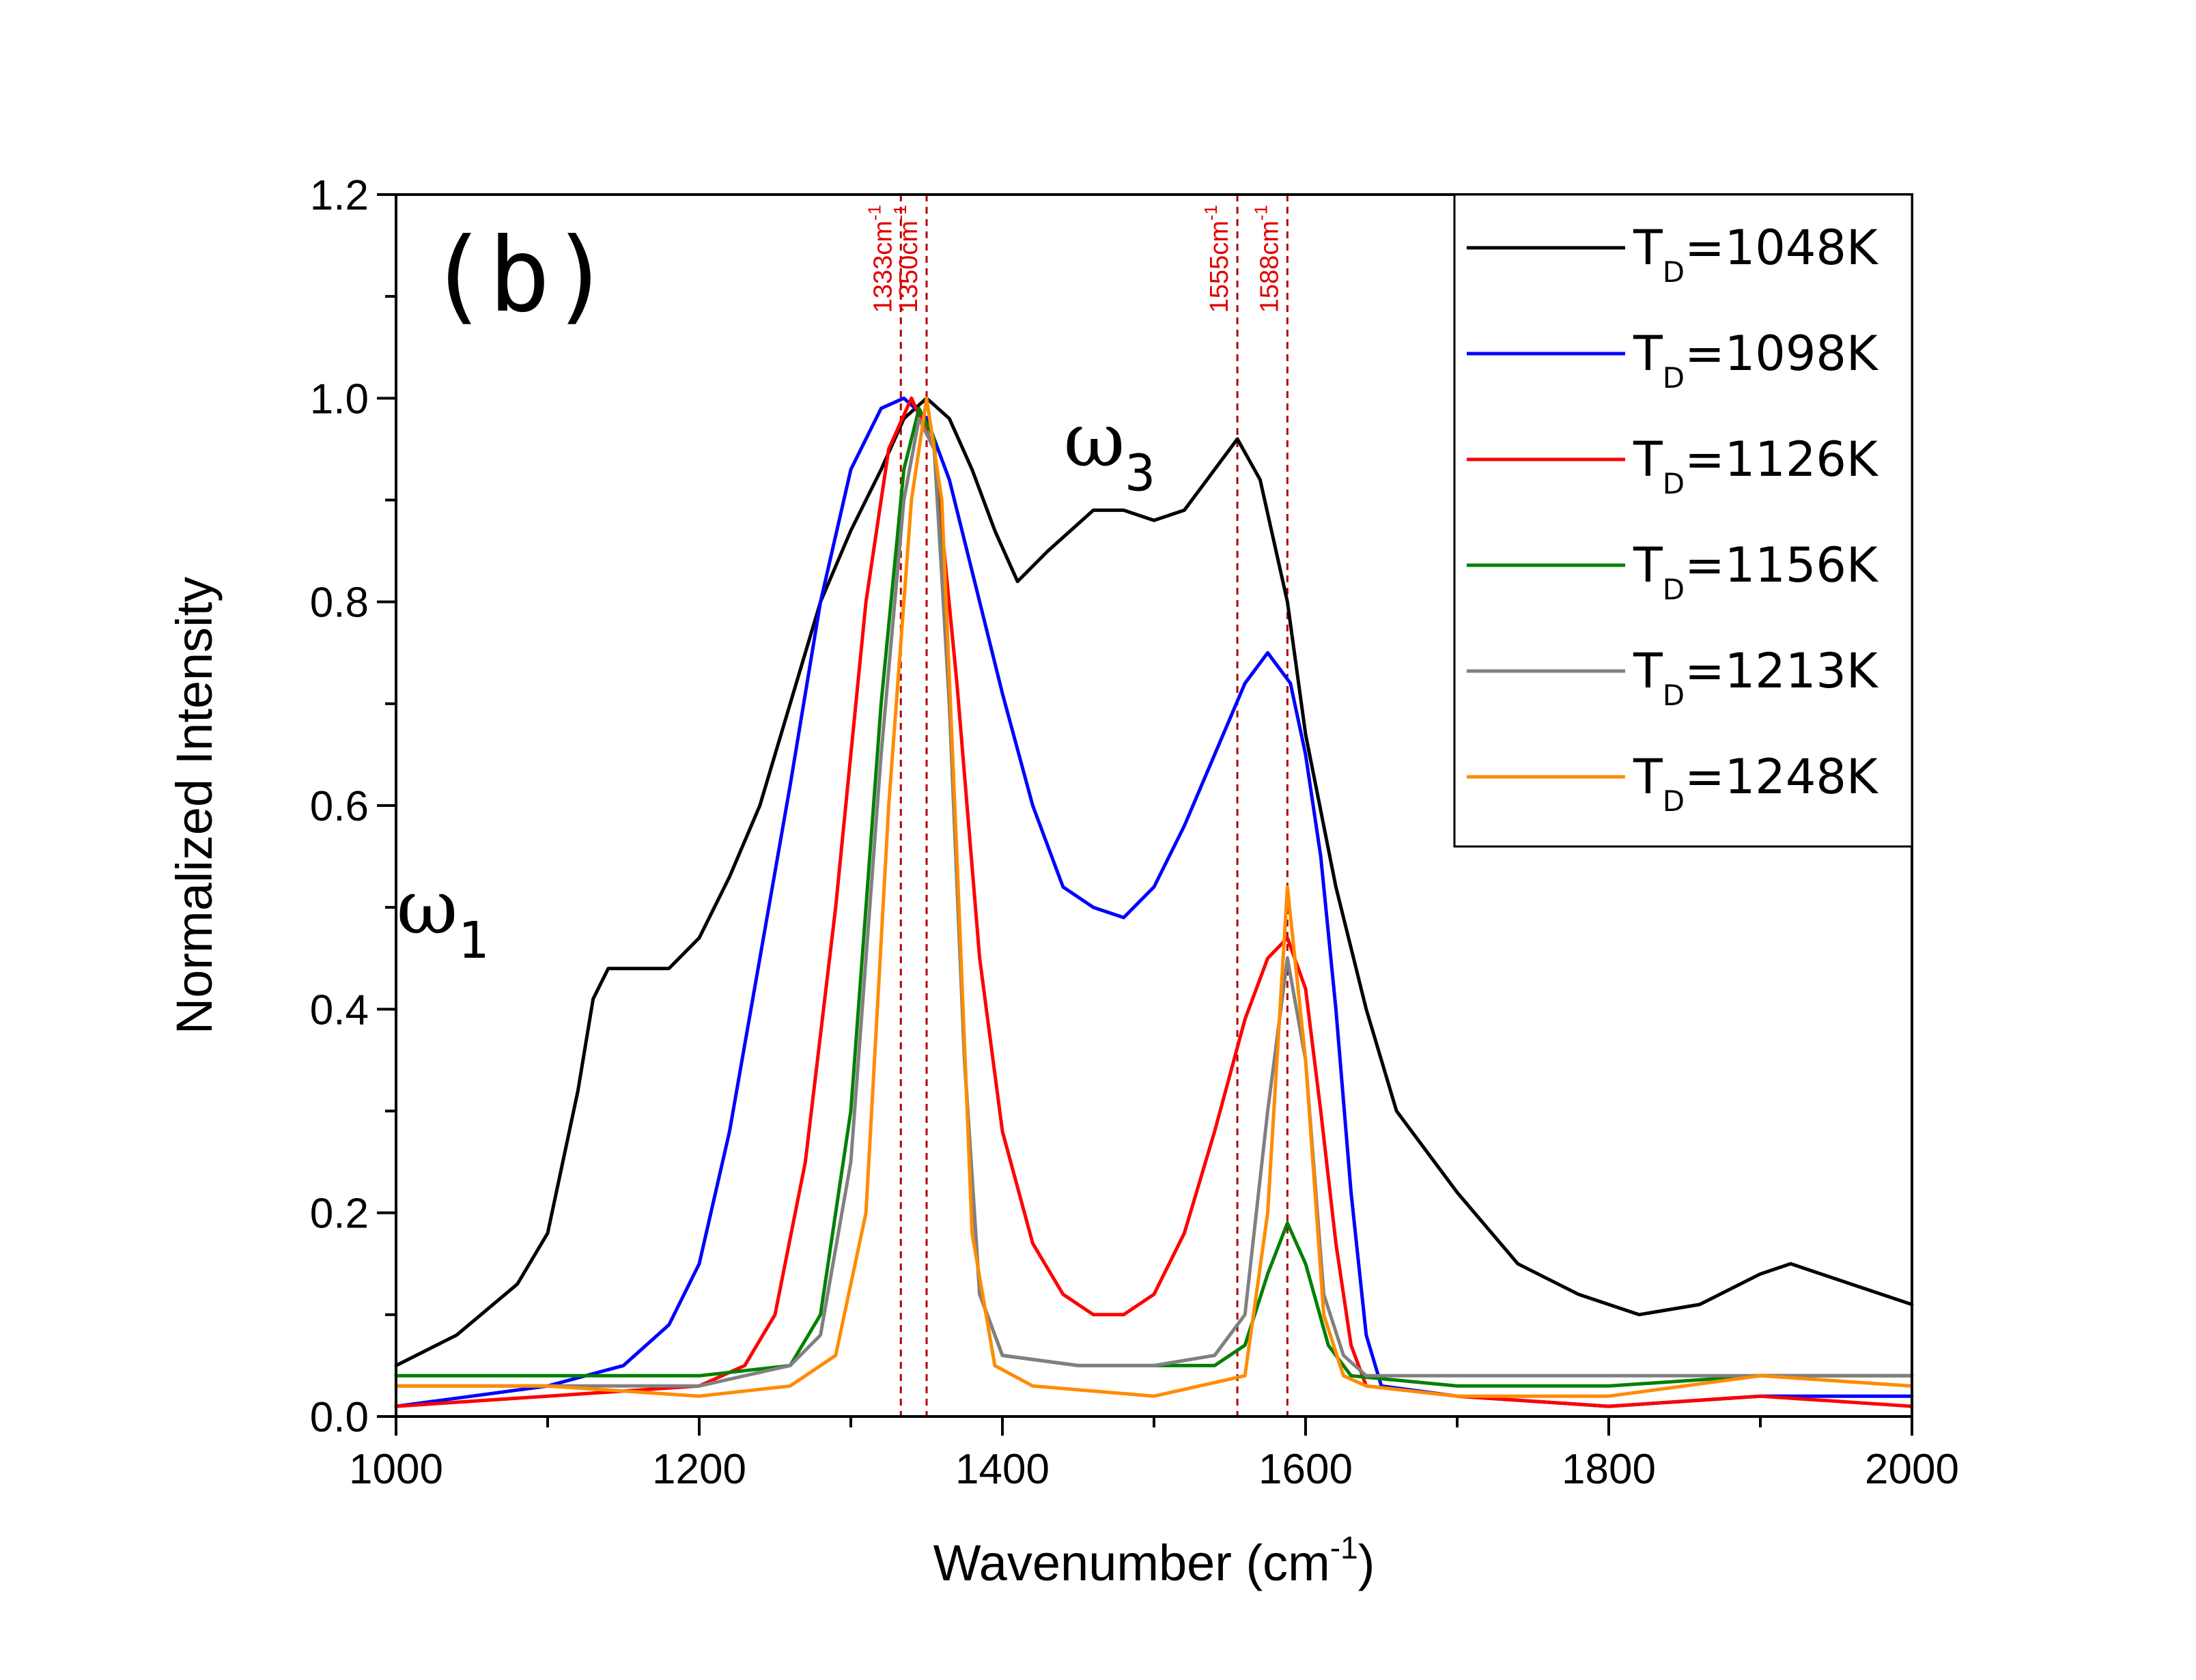 The height and width of the screenshot is (1680, 2196). What do you see at coordinates (1782, 354) in the screenshot?
I see `legend-entry-value: =1098K` at bounding box center [1782, 354].